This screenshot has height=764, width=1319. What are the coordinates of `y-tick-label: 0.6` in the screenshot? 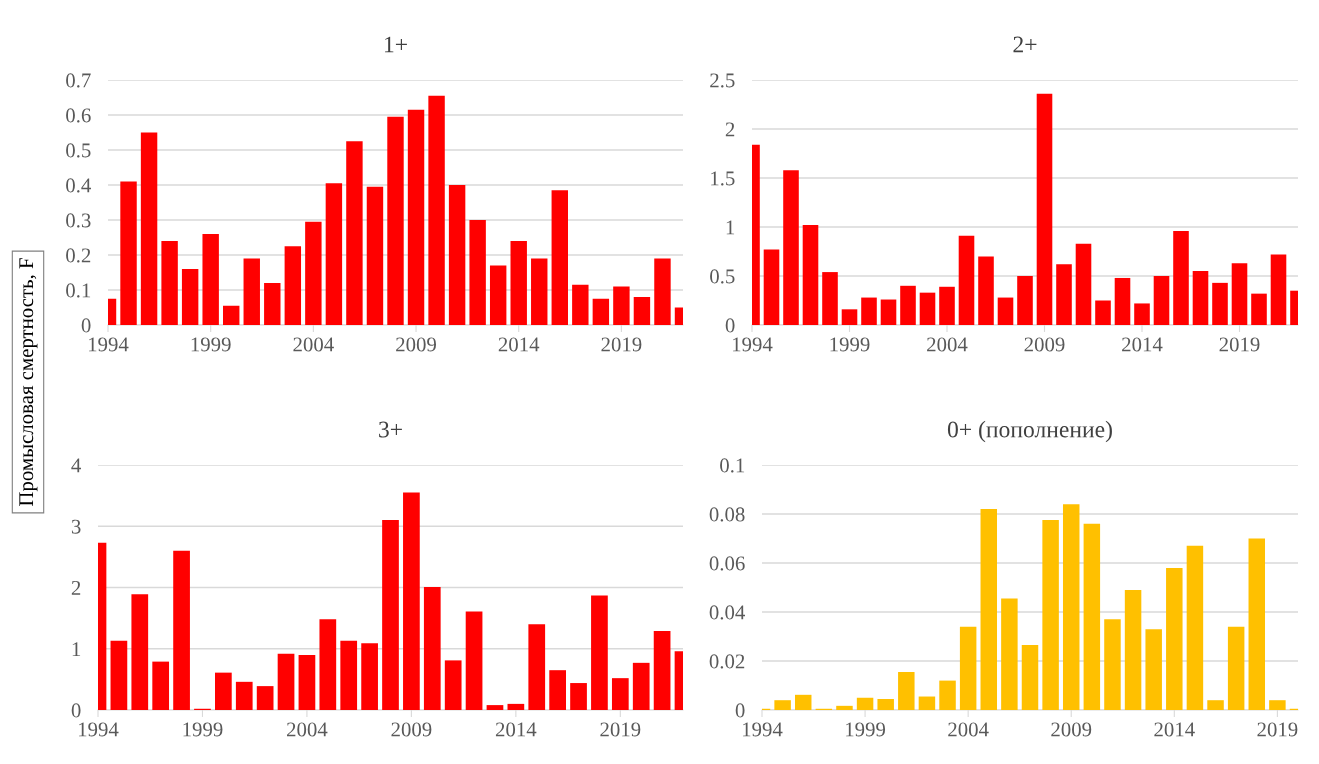 It's located at (78, 115).